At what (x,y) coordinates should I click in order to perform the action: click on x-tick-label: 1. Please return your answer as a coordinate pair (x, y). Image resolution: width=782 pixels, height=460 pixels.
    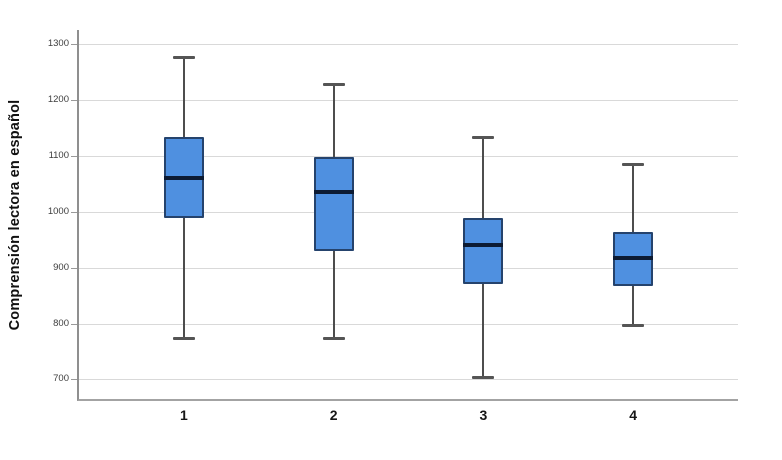
    Looking at the image, I should click on (183, 415).